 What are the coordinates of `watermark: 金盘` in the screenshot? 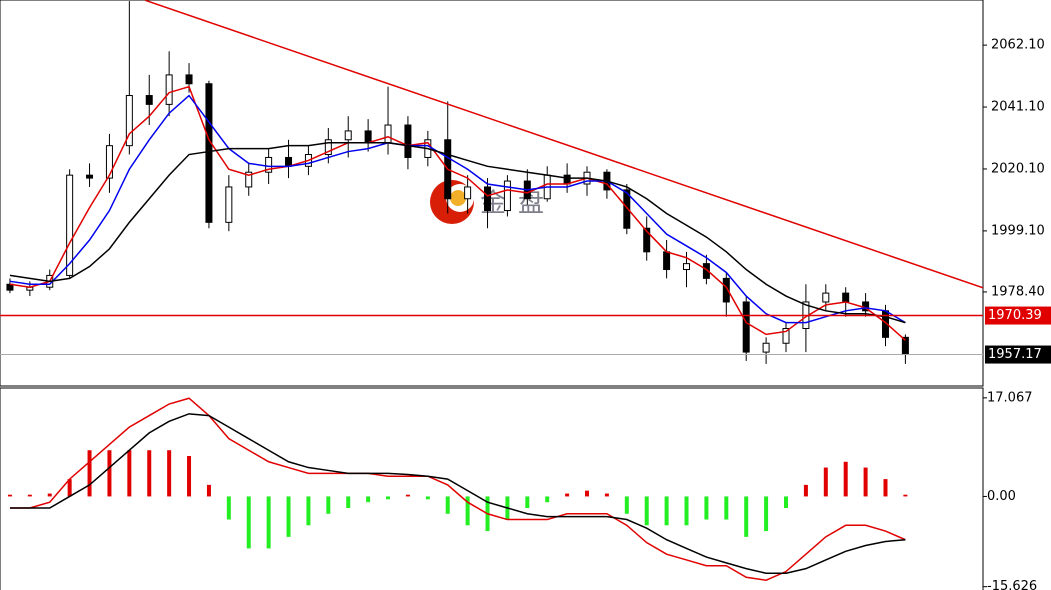 It's located at (487, 202).